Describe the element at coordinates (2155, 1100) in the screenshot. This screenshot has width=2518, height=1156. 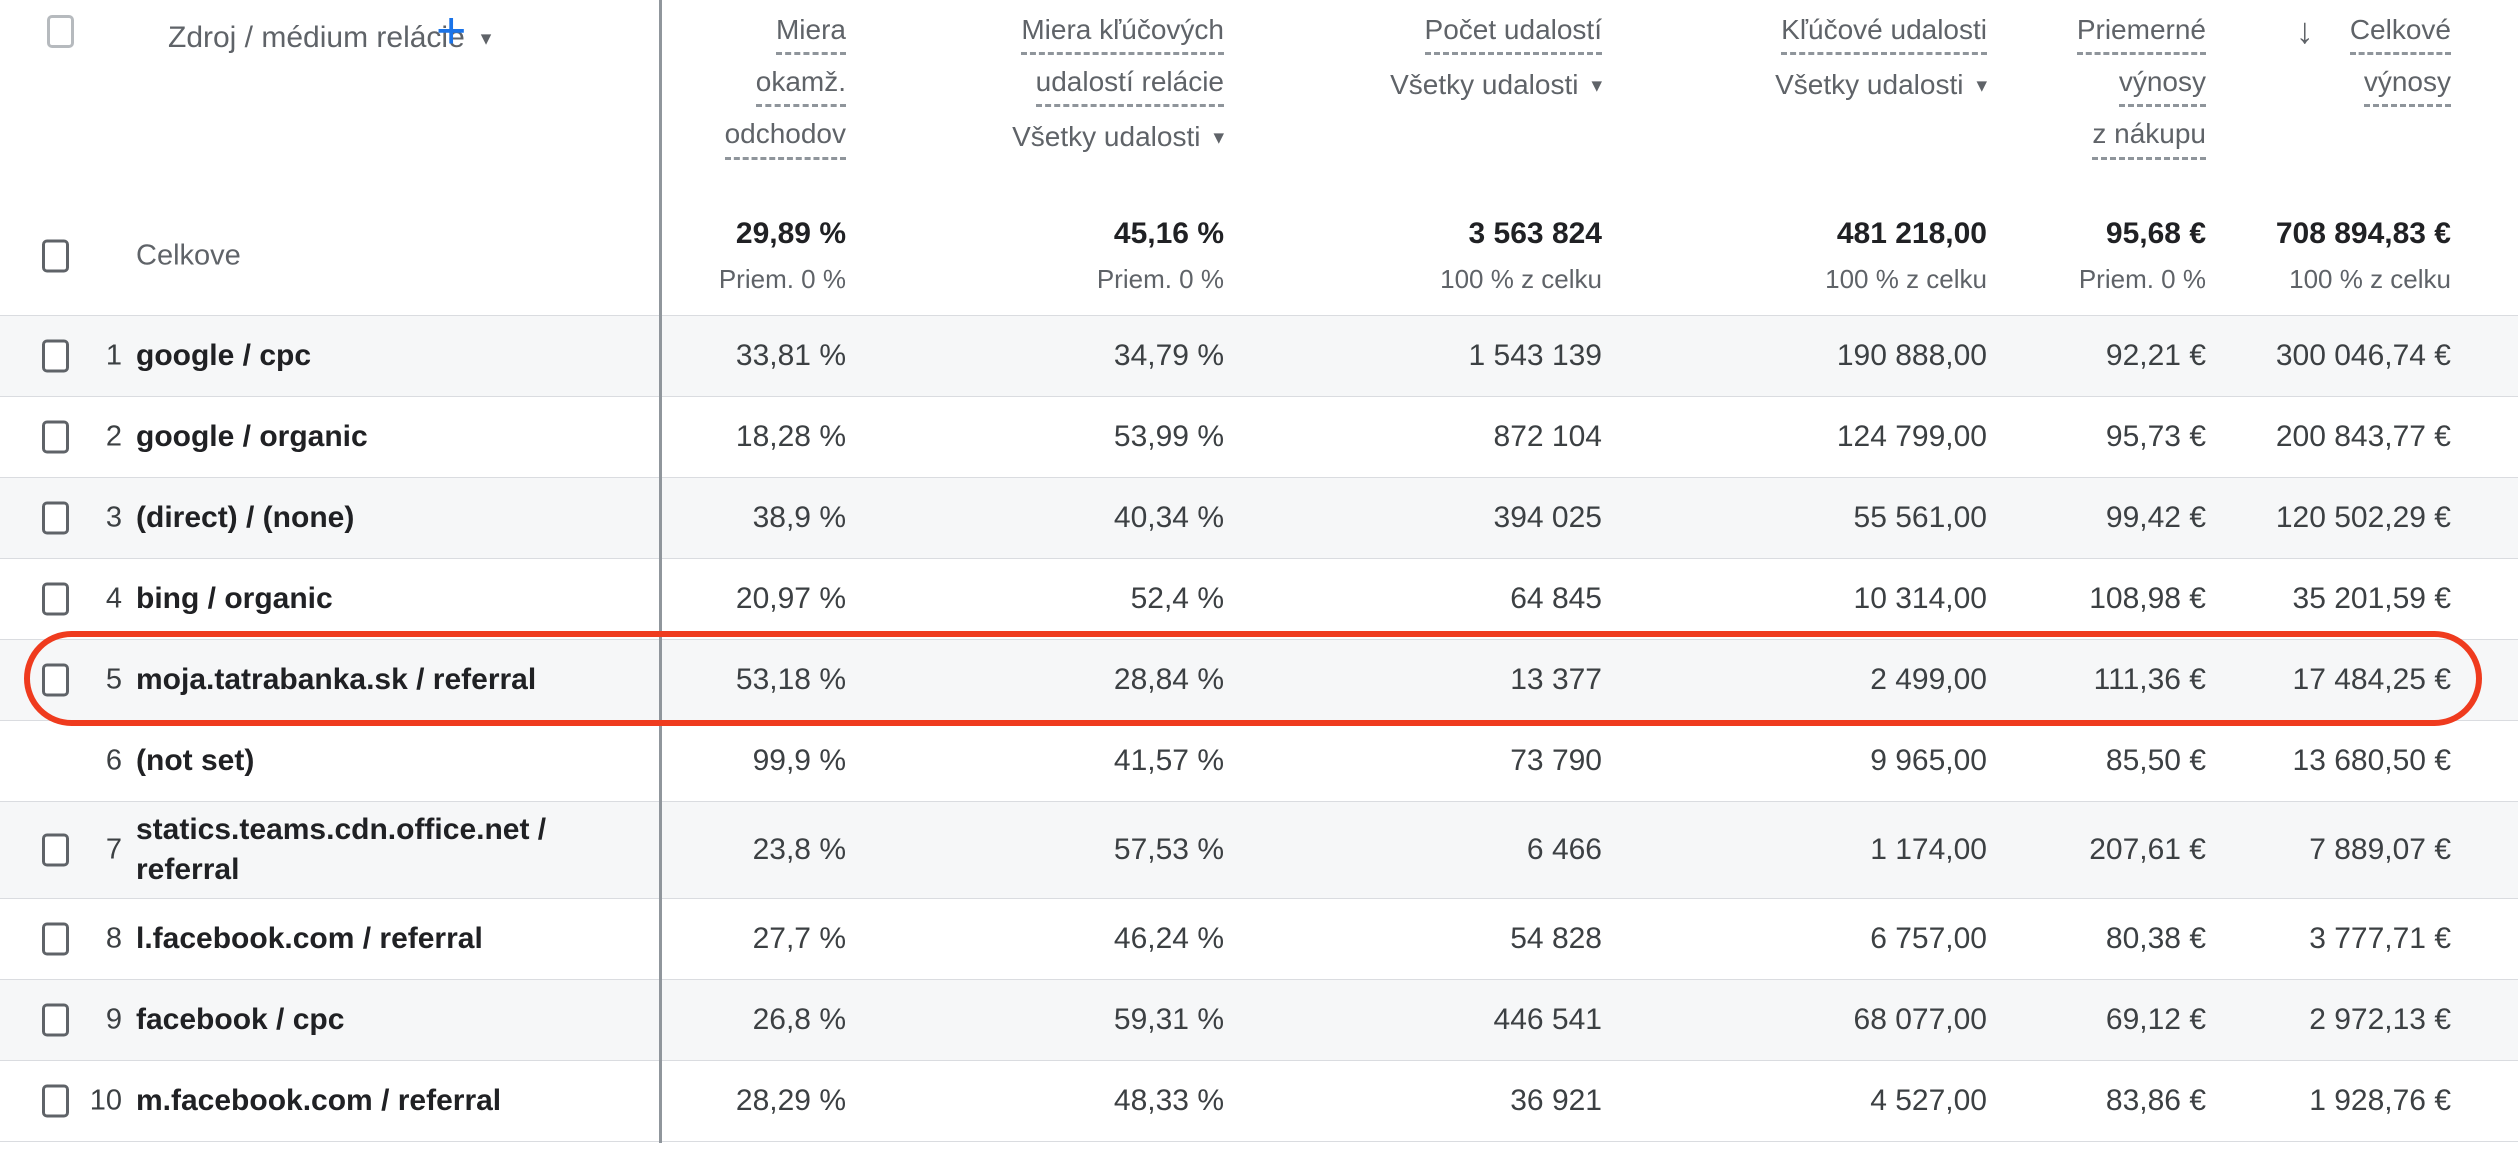
I see `metric-value: 83,86 €` at that location.